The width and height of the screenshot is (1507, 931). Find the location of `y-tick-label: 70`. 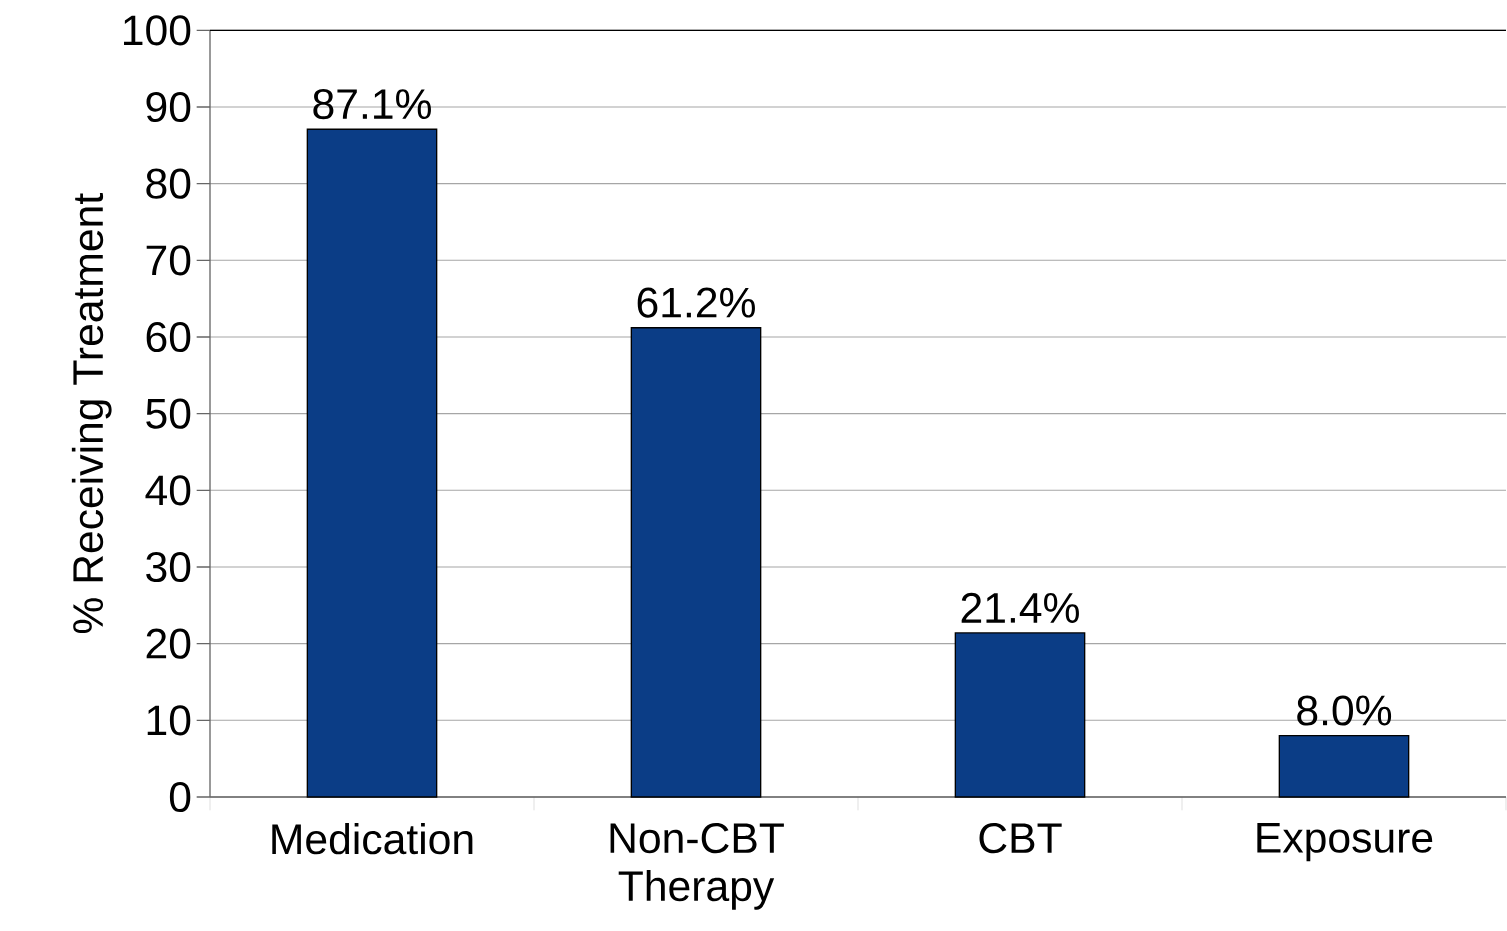

y-tick-label: 70 is located at coordinates (168, 260).